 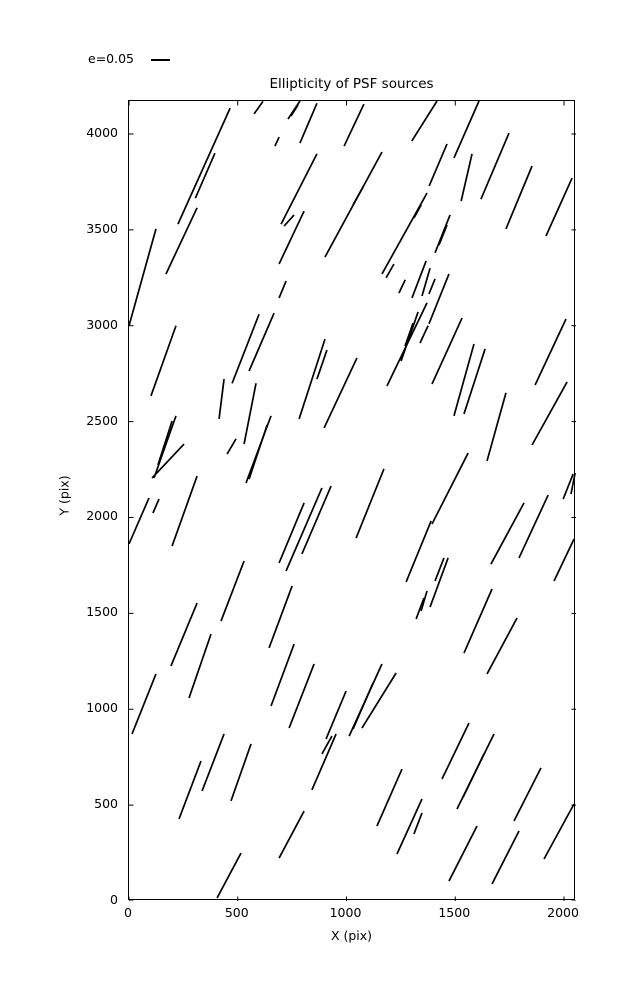 What do you see at coordinates (102, 132) in the screenshot?
I see `y-tick-label: 4000` at bounding box center [102, 132].